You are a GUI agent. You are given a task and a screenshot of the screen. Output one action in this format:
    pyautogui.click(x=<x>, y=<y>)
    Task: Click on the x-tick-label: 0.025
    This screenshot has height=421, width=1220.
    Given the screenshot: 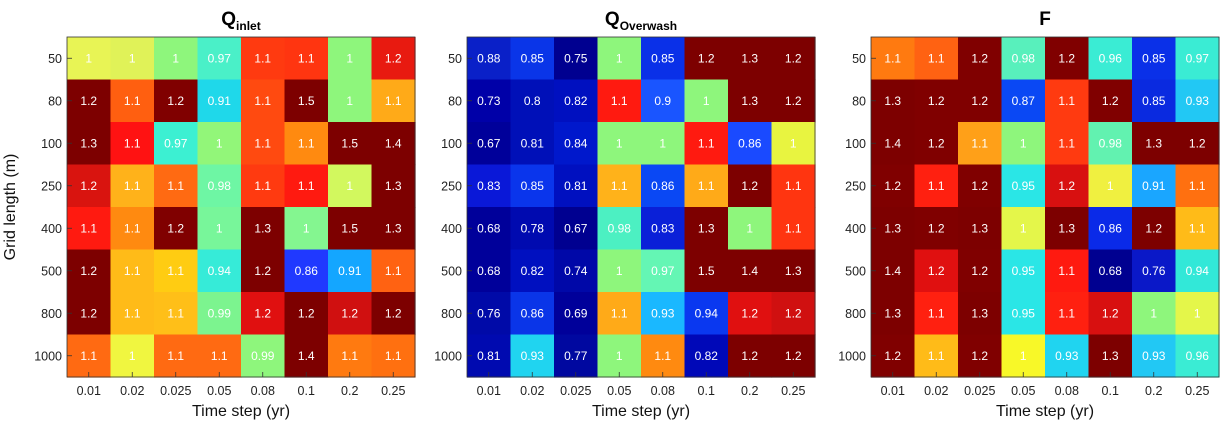 What is the action you would take?
    pyautogui.click(x=575, y=391)
    